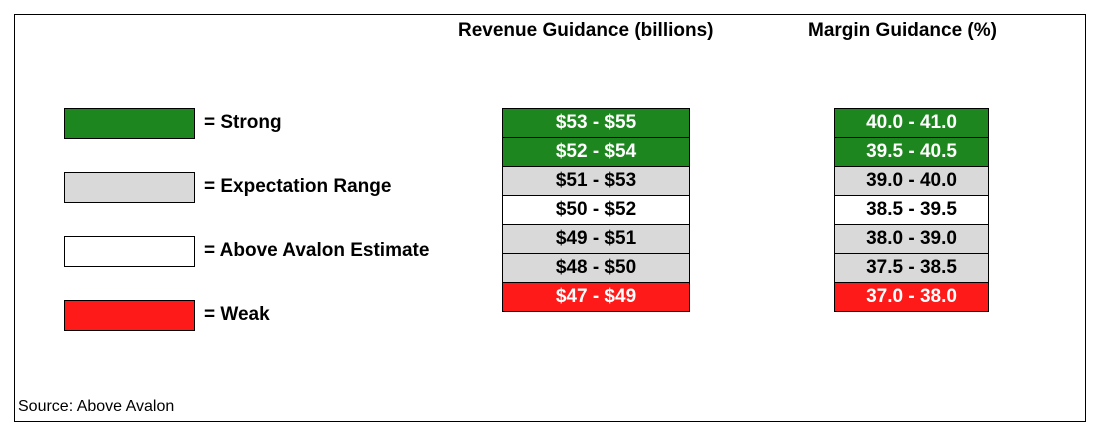 Image resolution: width=1105 pixels, height=442 pixels. I want to click on legend-swatch-strong, so click(129, 123).